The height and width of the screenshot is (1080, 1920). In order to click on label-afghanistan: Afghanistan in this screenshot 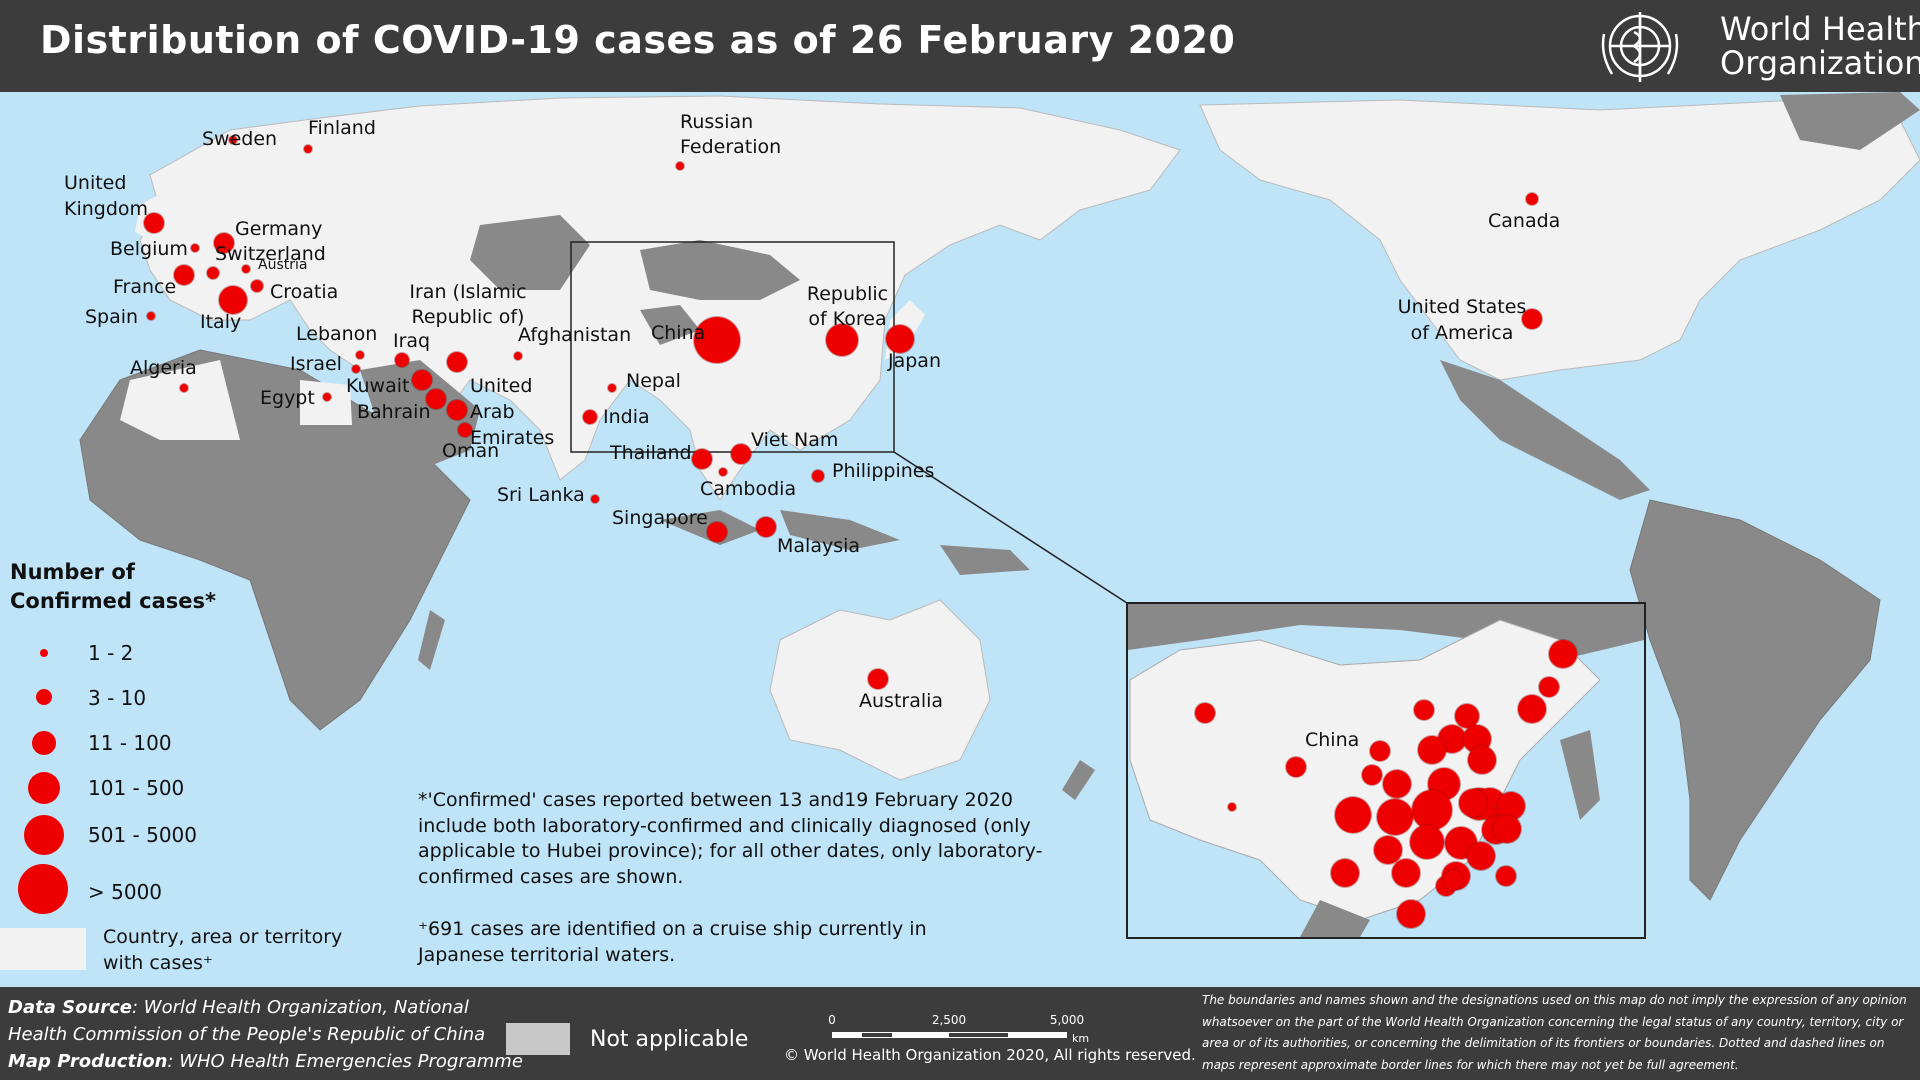, I will do `click(575, 335)`.